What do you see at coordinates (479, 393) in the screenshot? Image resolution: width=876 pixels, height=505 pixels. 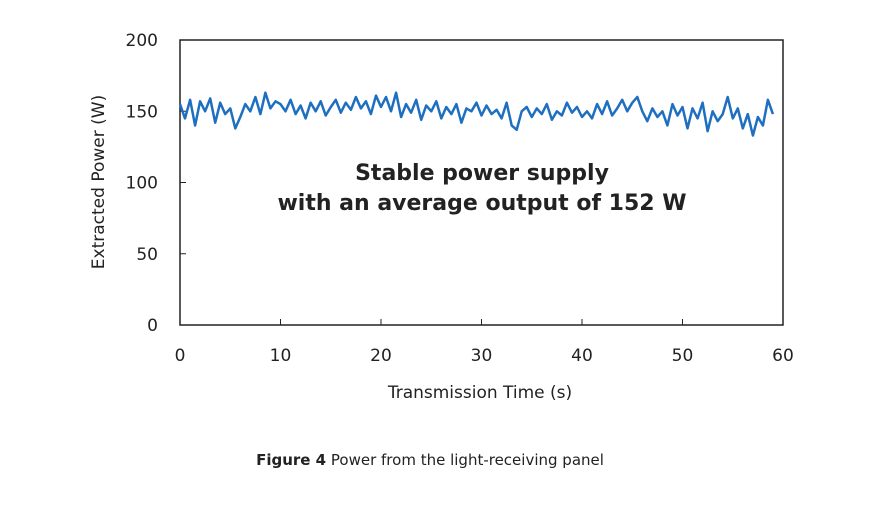 I see `x-axis-label: Transmission Time (s)` at bounding box center [479, 393].